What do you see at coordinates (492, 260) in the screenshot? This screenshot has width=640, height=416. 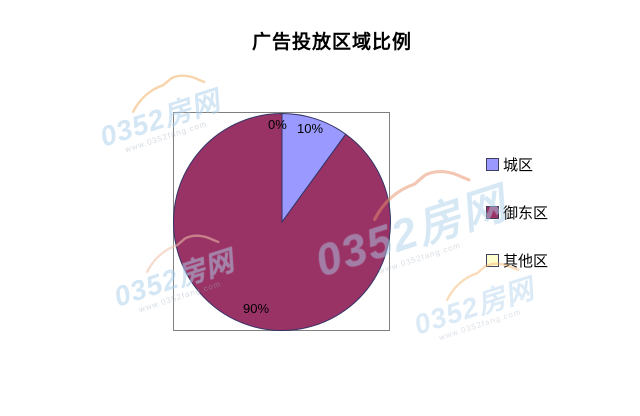 I see `legend-swatch-other` at bounding box center [492, 260].